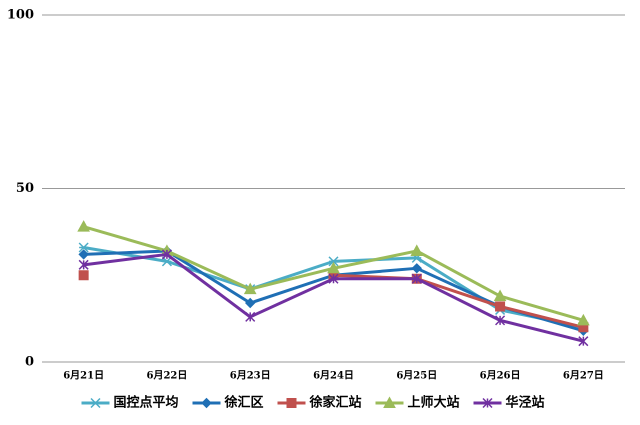 The height and width of the screenshot is (425, 640). Describe the element at coordinates (244, 403) in the screenshot. I see `legend-label: 徐汇区` at that location.